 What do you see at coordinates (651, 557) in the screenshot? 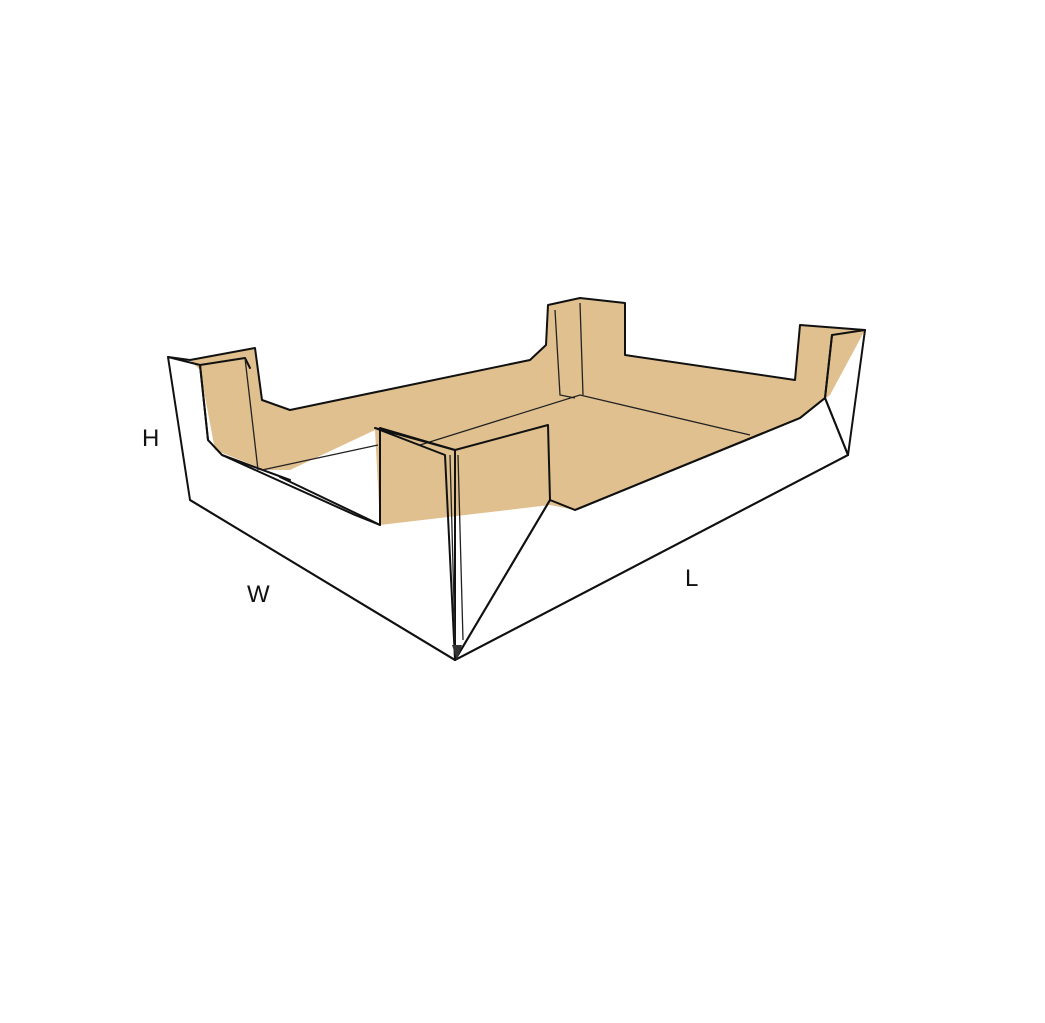
I see `bottom-edge-right` at bounding box center [651, 557].